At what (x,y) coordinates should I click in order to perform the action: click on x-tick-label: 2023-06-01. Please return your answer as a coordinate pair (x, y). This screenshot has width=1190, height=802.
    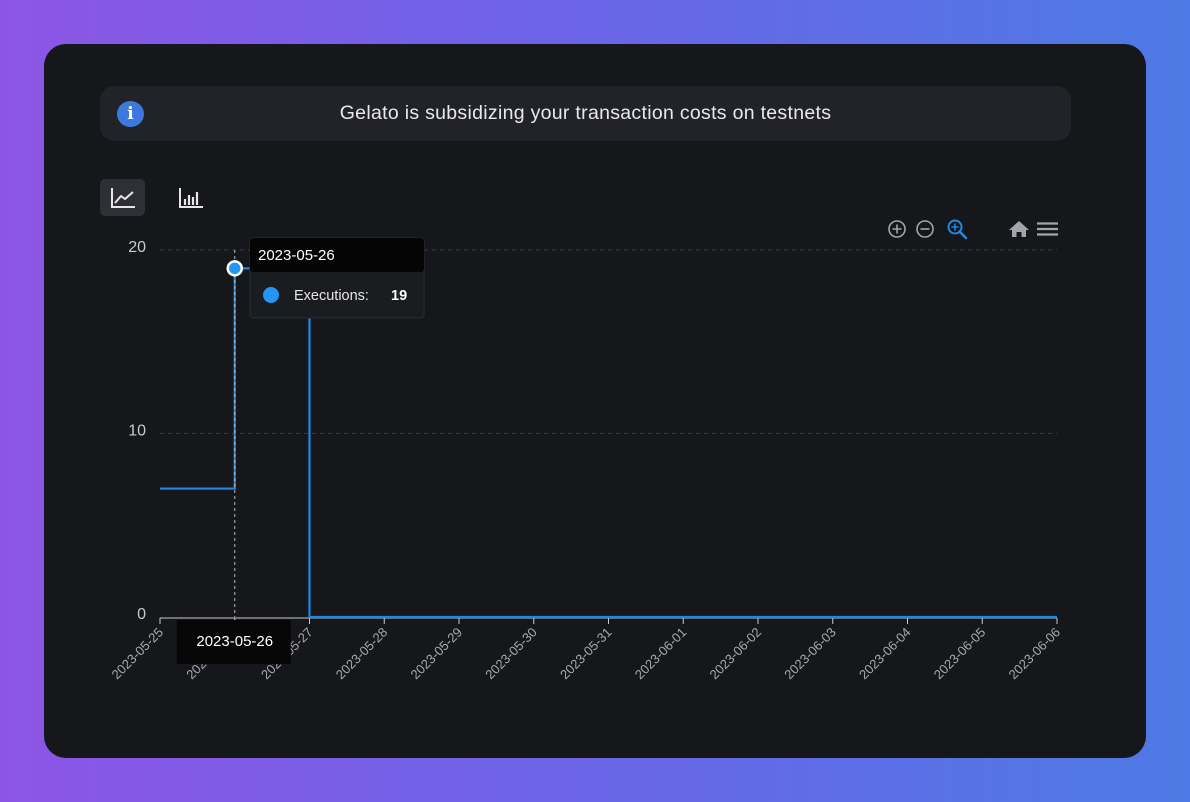
    Looking at the image, I should click on (661, 654).